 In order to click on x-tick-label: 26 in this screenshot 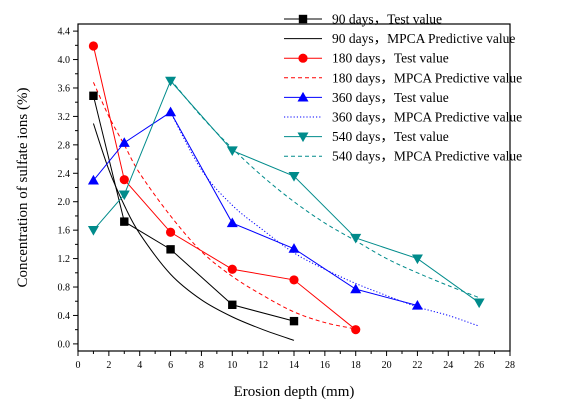, I will do `click(479, 365)`.